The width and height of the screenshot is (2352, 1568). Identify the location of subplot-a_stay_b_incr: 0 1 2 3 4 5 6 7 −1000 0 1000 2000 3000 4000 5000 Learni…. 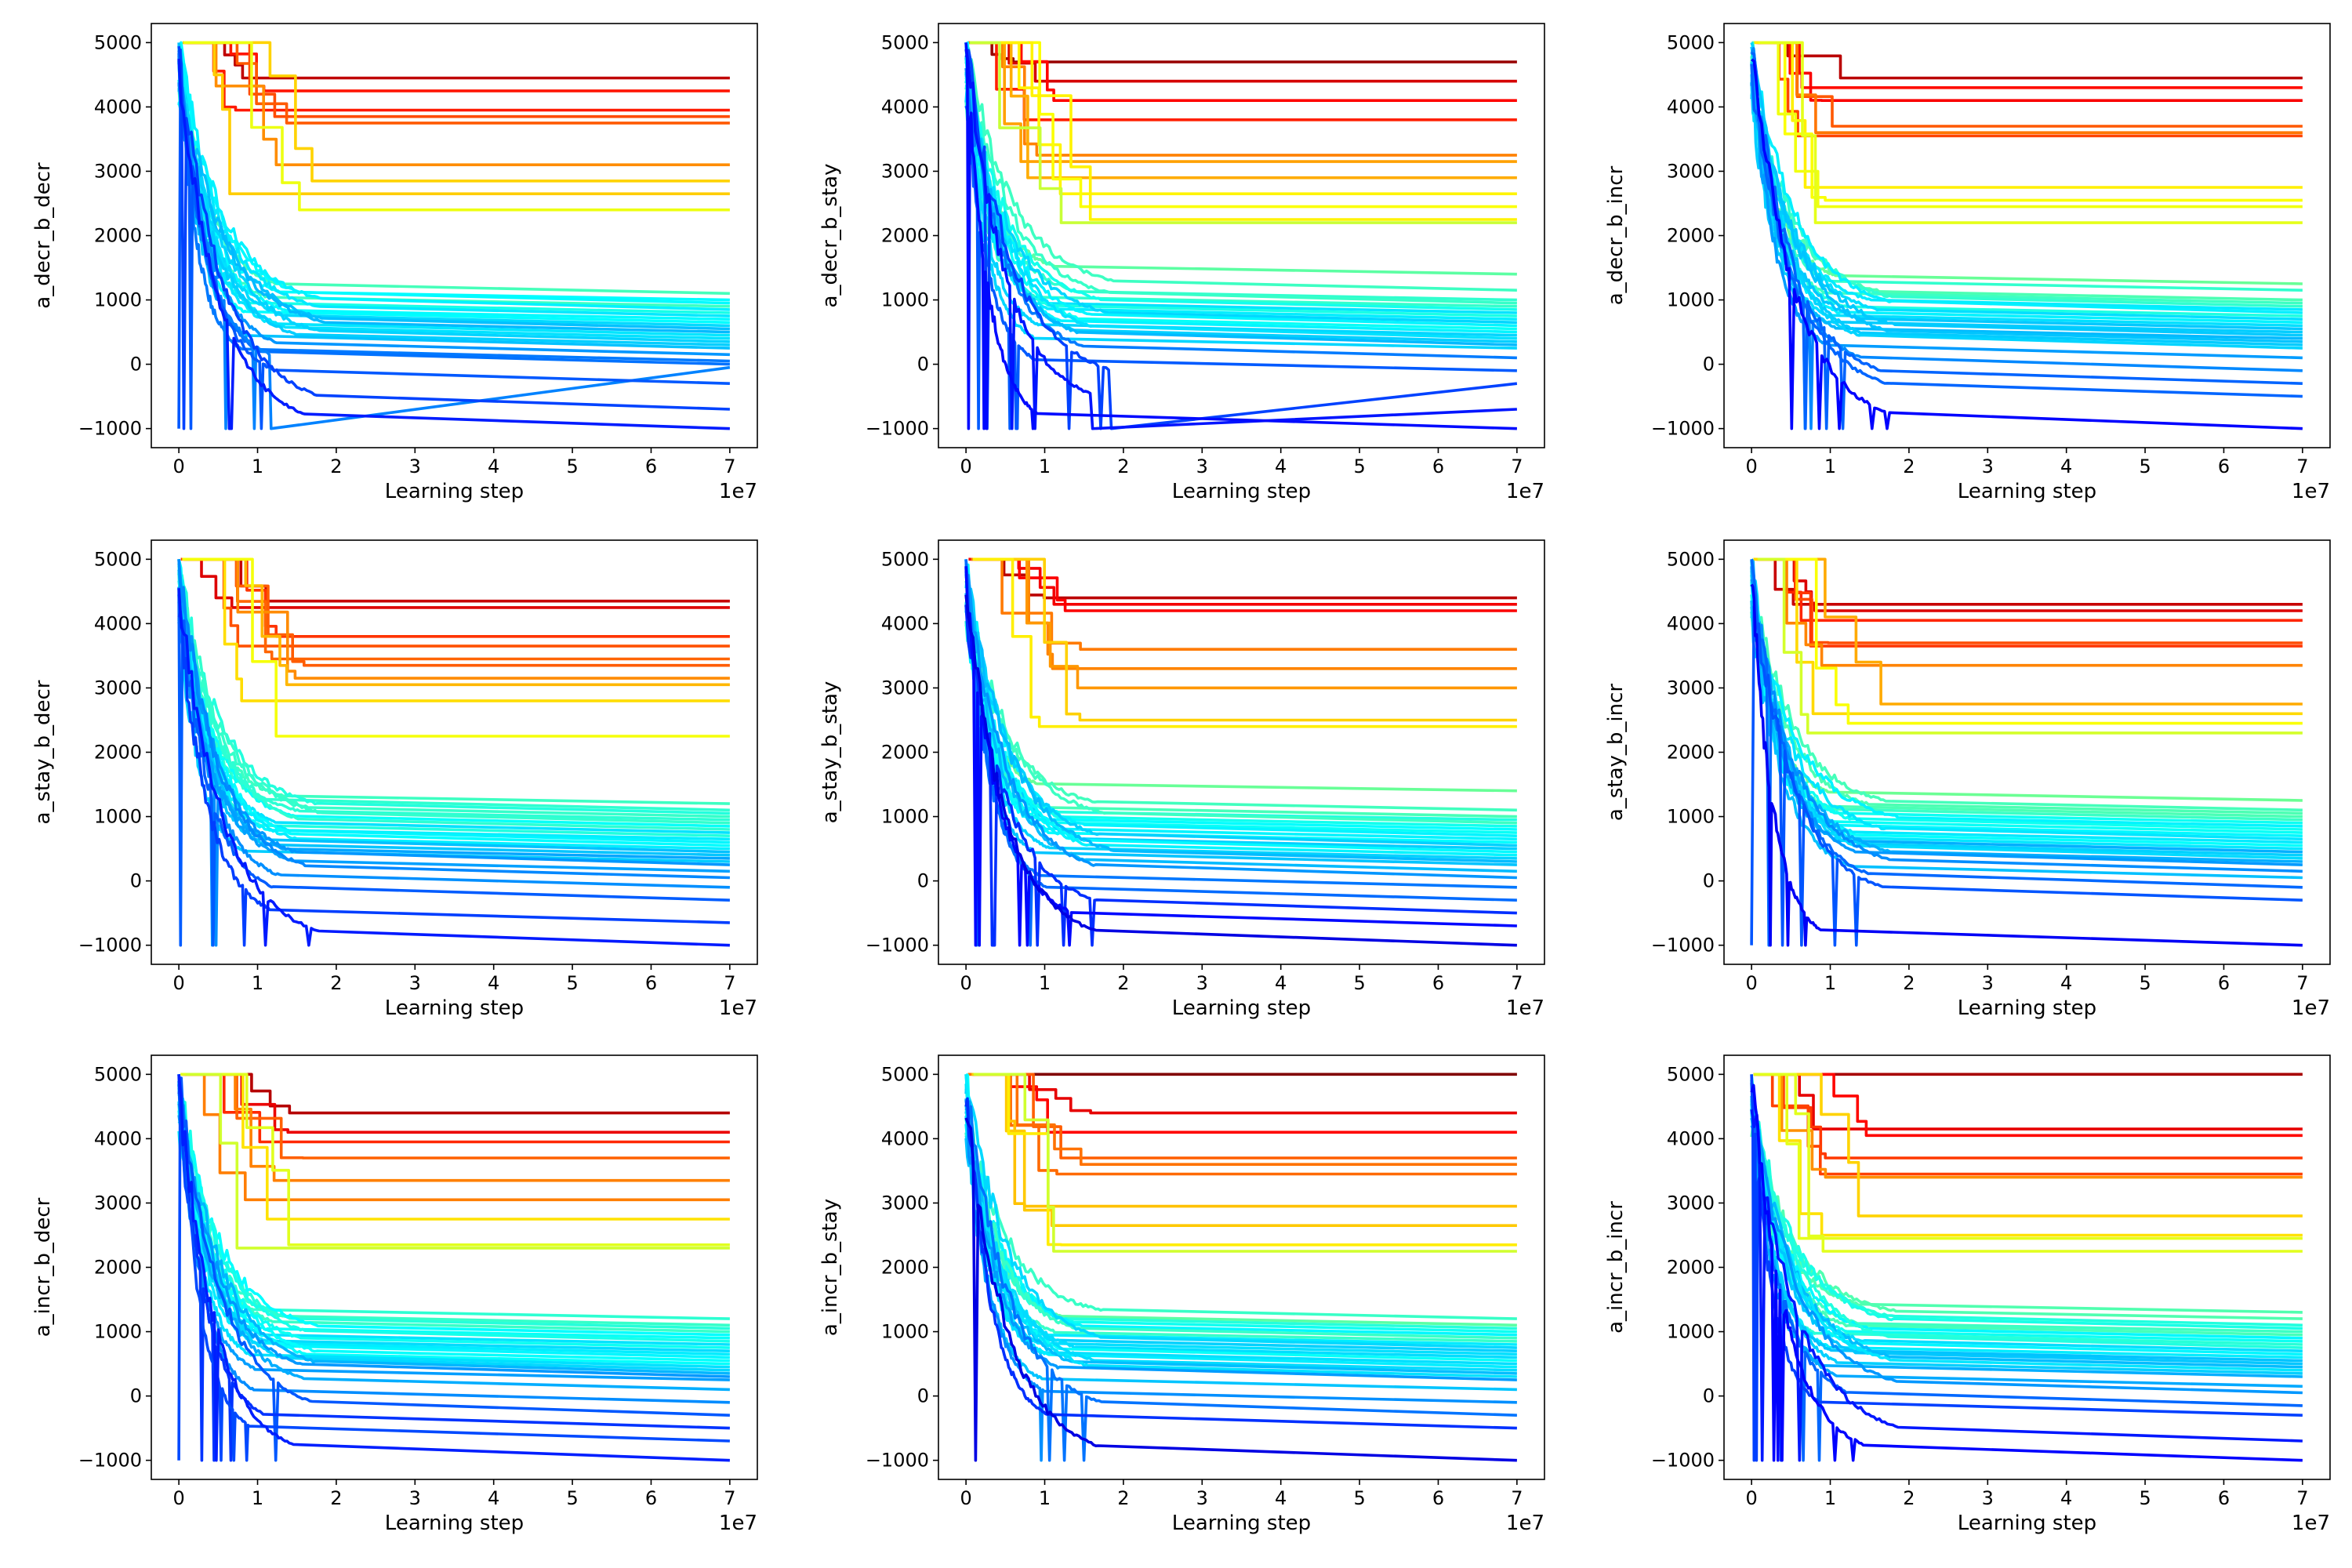
(1967, 779).